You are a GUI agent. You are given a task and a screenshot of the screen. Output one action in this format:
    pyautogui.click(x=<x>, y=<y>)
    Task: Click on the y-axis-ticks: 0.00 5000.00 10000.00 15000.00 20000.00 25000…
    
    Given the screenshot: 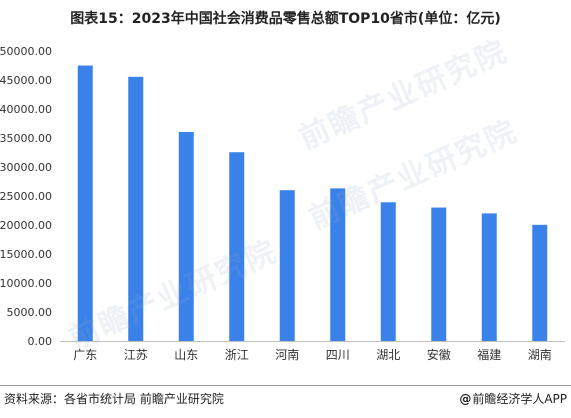 What is the action you would take?
    pyautogui.click(x=26, y=196)
    